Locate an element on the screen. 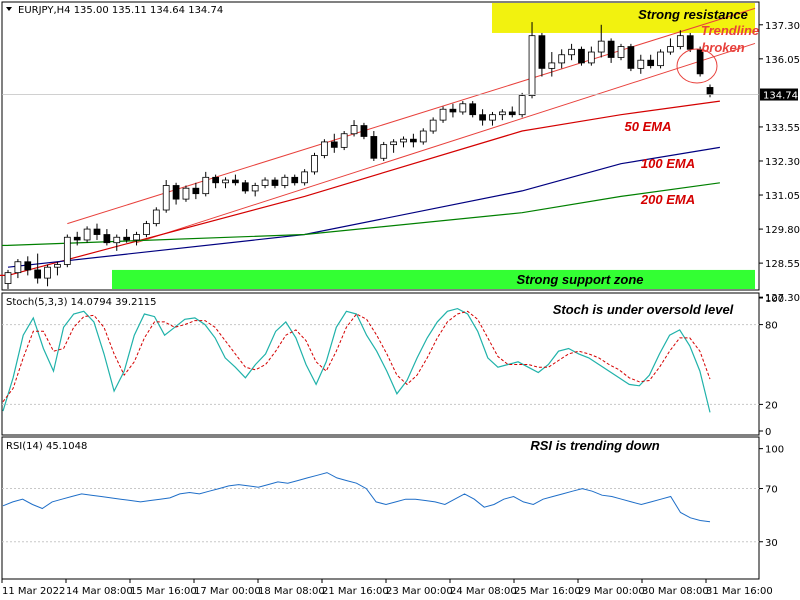 This screenshot has width=800, height=600. price-tick-label: 132.30 is located at coordinates (782, 162).